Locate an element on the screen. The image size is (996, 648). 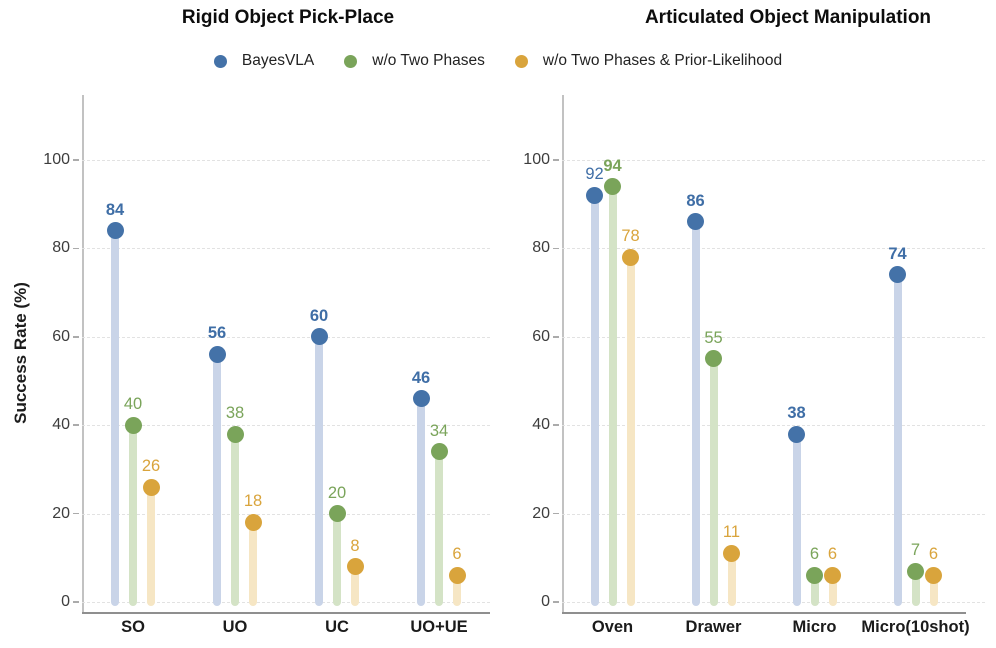
y-tick-label: 100 is located at coordinates (56, 159).